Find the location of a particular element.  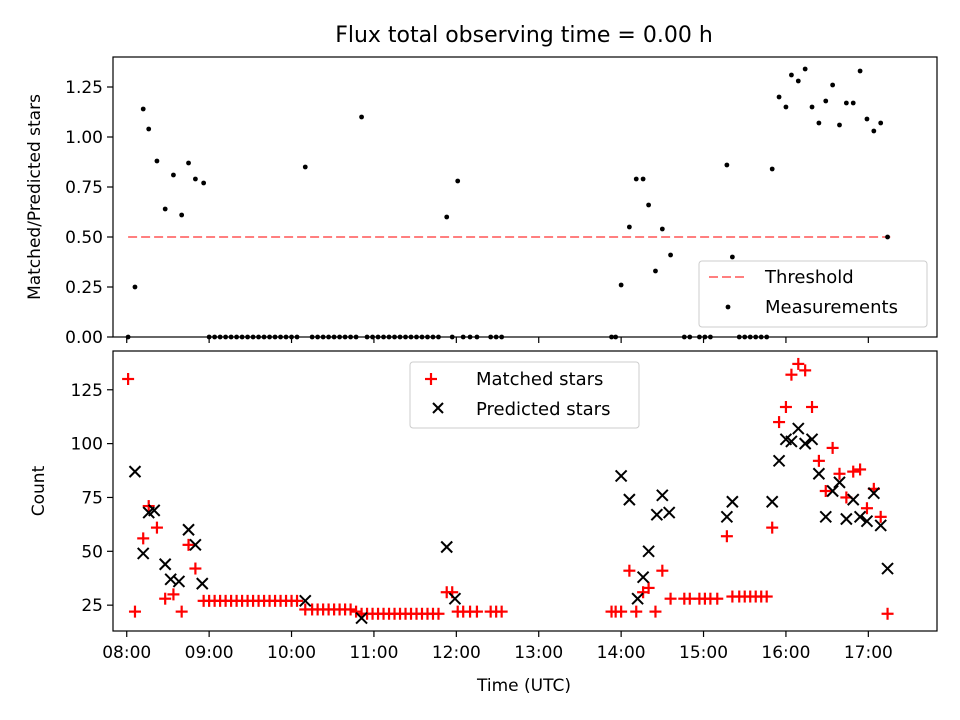

legend-measurements-label: Measurements is located at coordinates (831, 307).